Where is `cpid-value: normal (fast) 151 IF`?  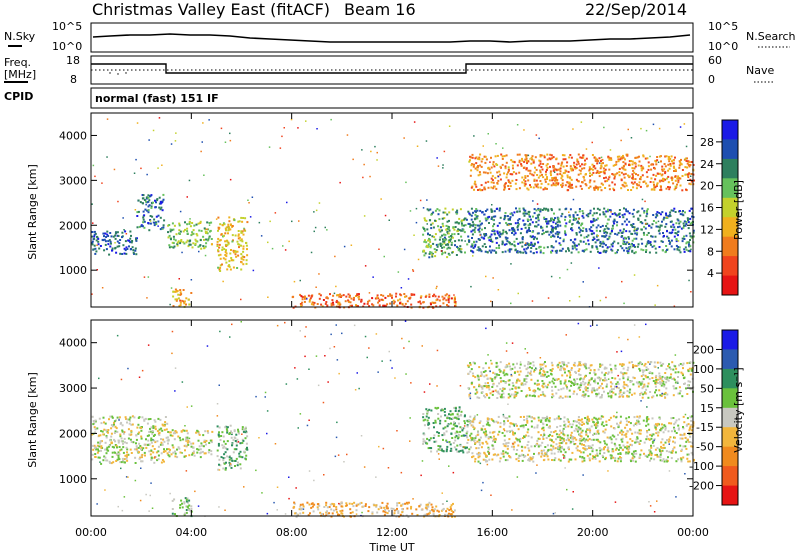
cpid-value: normal (fast) 151 IF is located at coordinates (157, 98).